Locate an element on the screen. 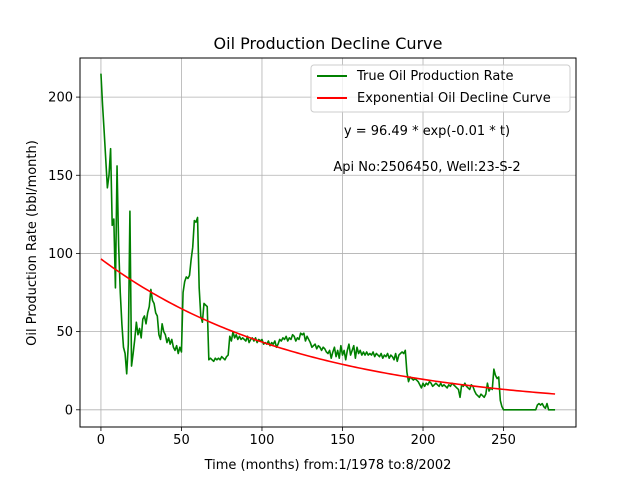  x-tick-label: 150 is located at coordinates (342, 440).